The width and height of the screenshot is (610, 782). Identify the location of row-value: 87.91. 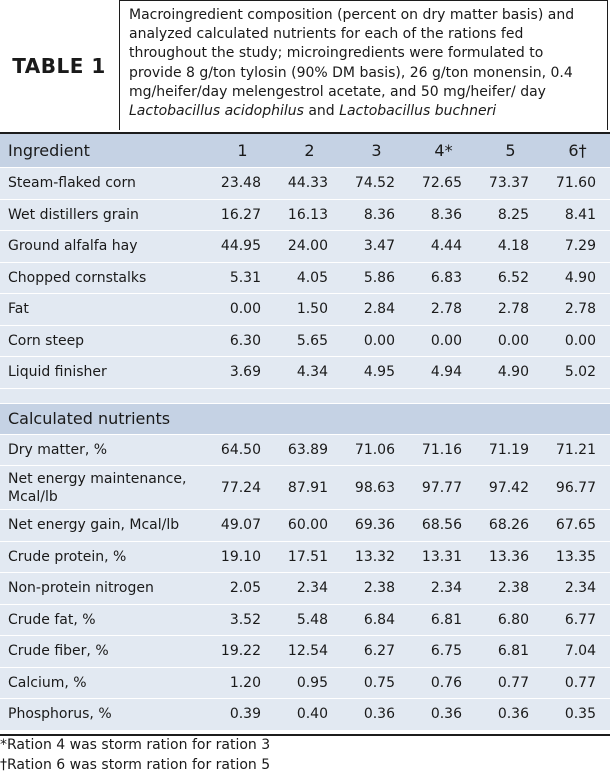
(307, 487).